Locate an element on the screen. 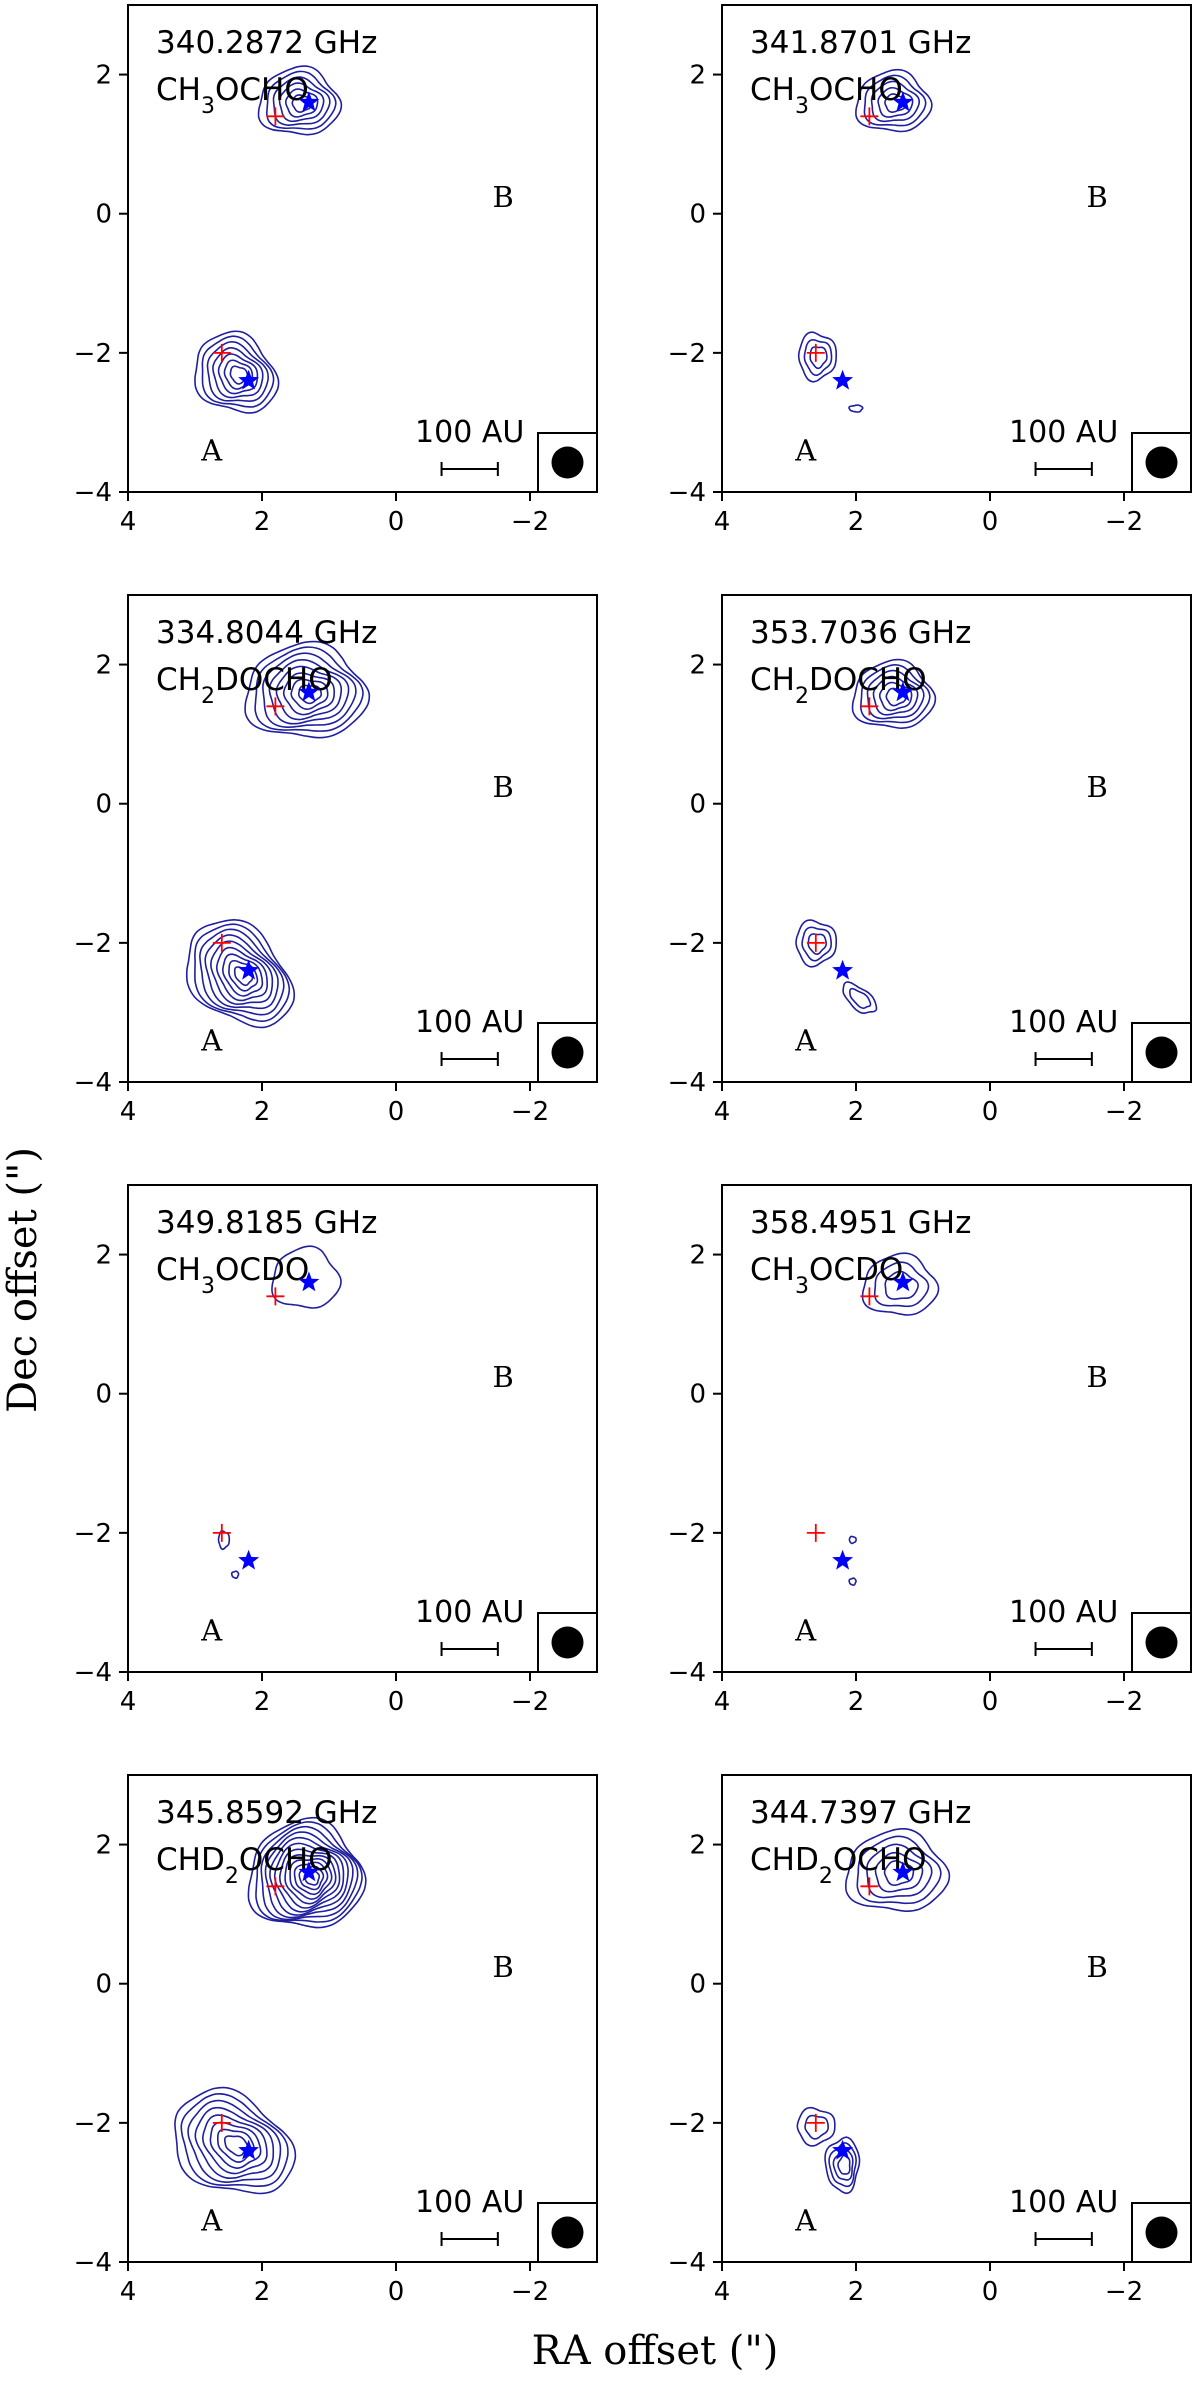  panel-4: 4 2 0 −2 2 0 −2 −4 353.7036 GHz CH2DOCHO A B 100 AU is located at coordinates (930, 860).